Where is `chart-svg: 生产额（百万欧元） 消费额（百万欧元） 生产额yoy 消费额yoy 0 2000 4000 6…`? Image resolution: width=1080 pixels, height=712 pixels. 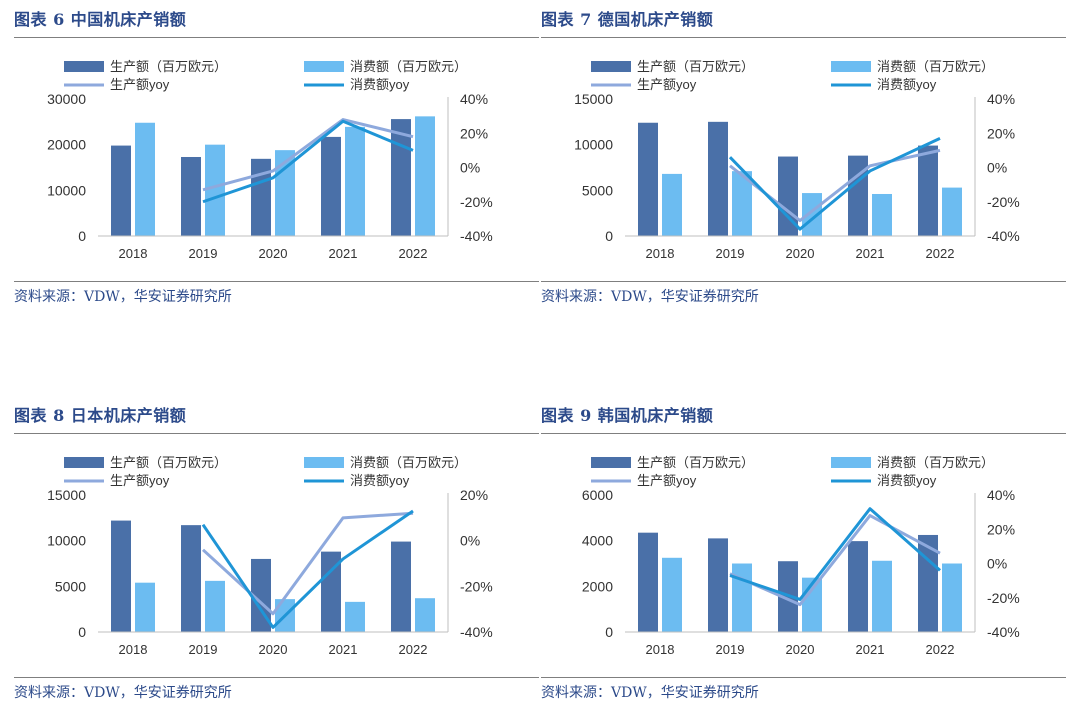 chart-svg: 生产额（百万欧元） 消费额（百万欧元） 生产额yoy 消费额yoy 0 2000 4000 6… is located at coordinates (801, 556).